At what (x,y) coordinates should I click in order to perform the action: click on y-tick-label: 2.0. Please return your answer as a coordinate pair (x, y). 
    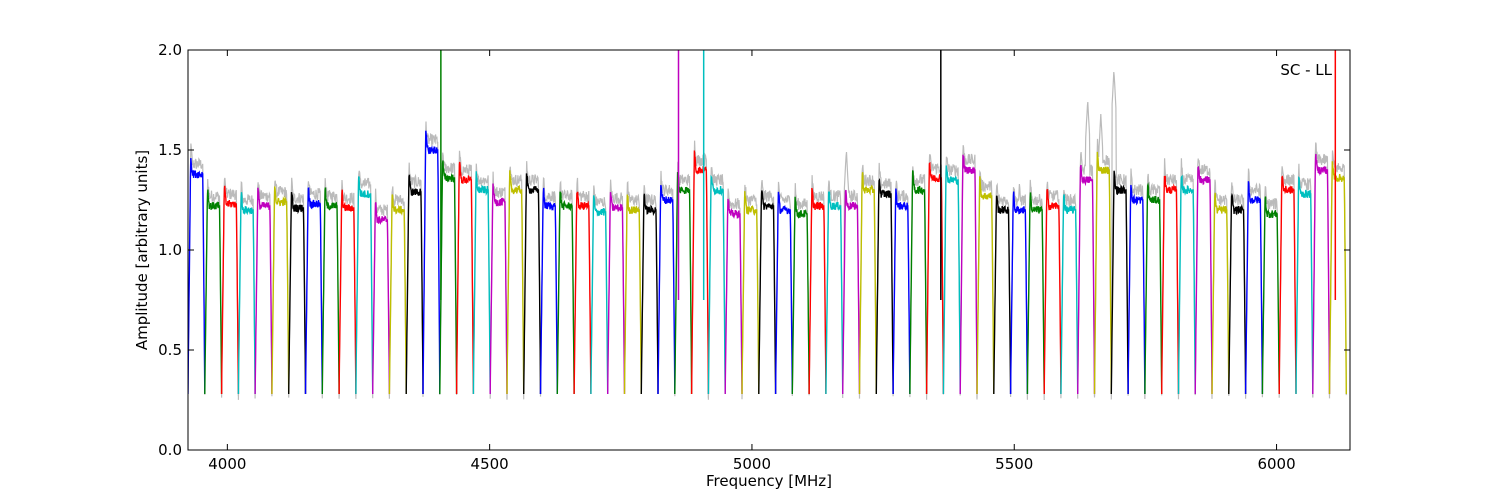
    Looking at the image, I should click on (170, 50).